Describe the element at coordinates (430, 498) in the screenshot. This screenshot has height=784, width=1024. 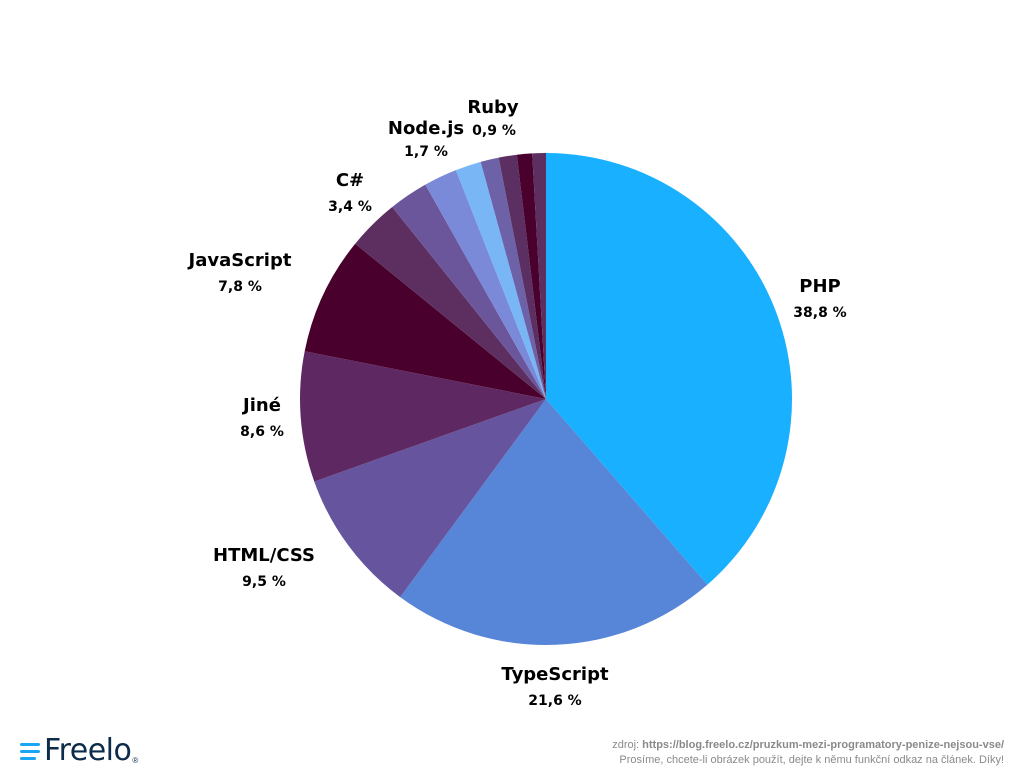
I see `pie-slice-html-css` at that location.